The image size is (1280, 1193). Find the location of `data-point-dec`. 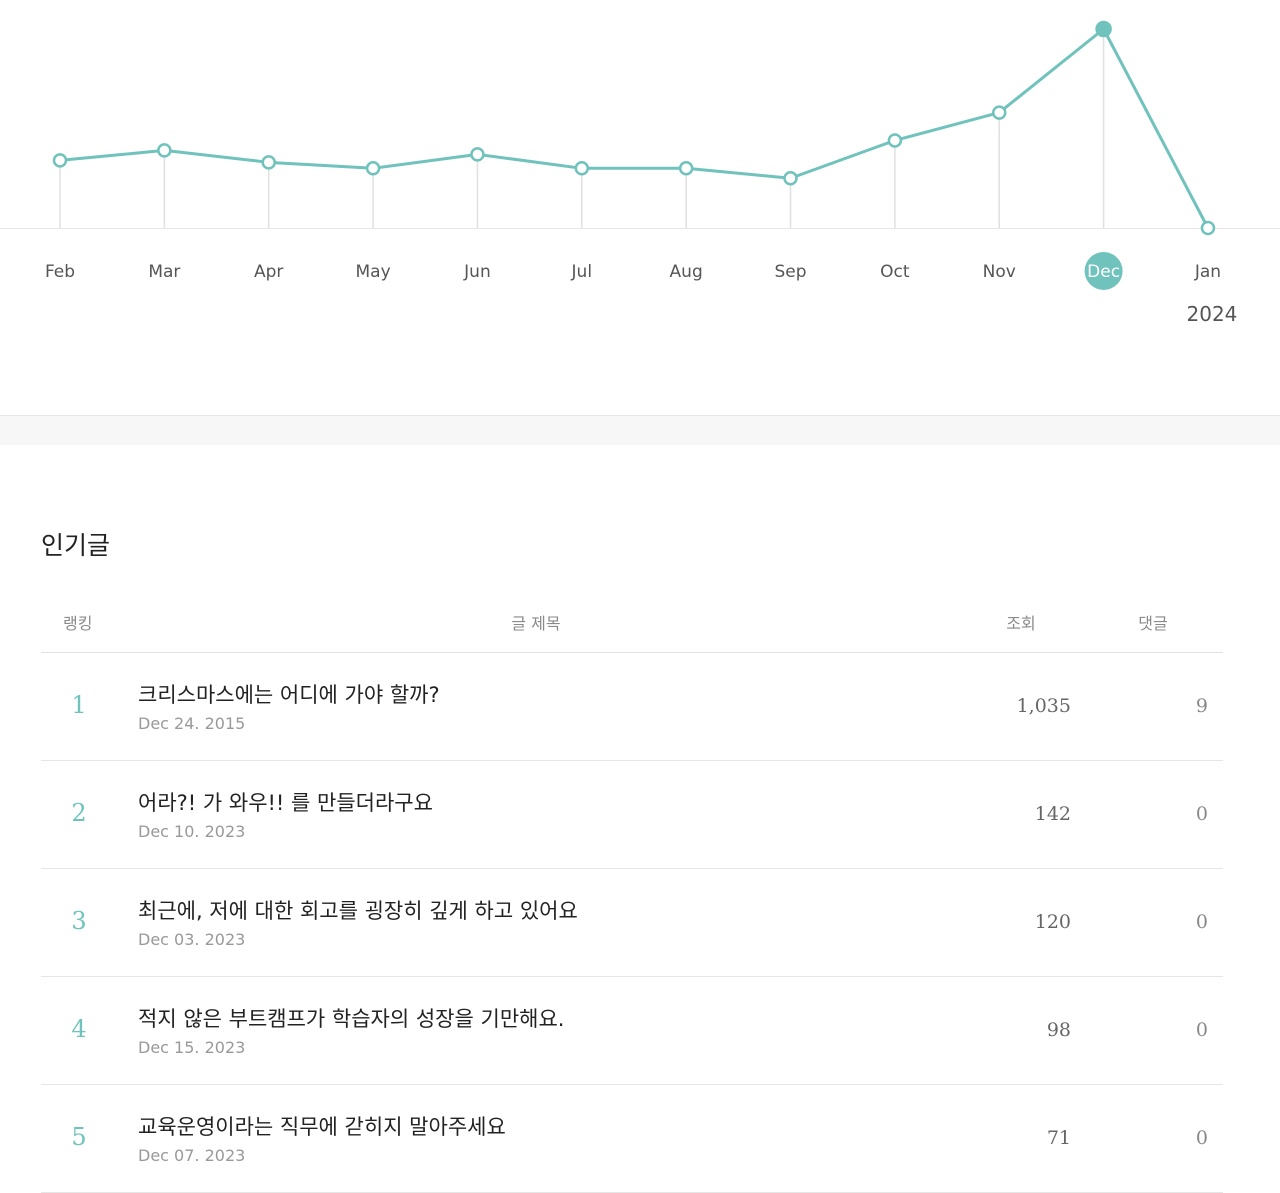

data-point-dec is located at coordinates (1103, 29).